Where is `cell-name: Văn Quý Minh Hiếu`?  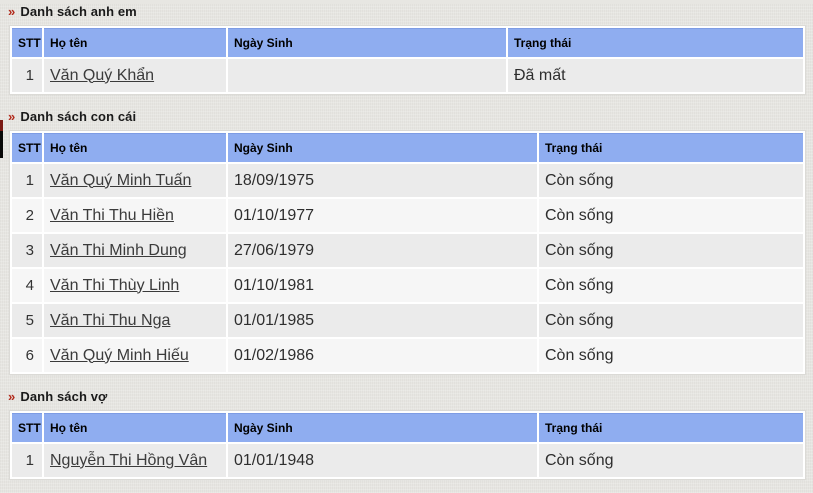 cell-name: Văn Quý Minh Hiếu is located at coordinates (135, 355).